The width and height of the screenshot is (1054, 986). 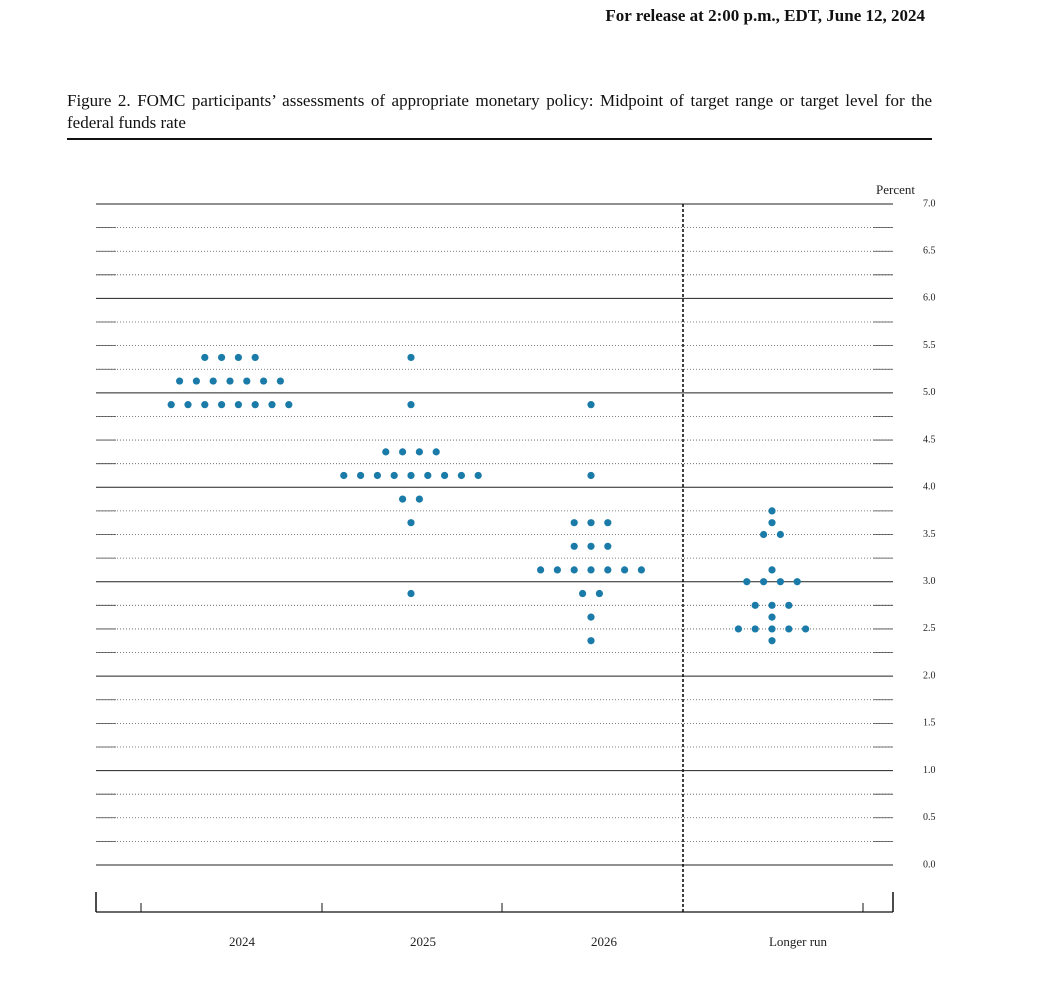 What do you see at coordinates (798, 941) in the screenshot?
I see `x-tick-label: Longer run` at bounding box center [798, 941].